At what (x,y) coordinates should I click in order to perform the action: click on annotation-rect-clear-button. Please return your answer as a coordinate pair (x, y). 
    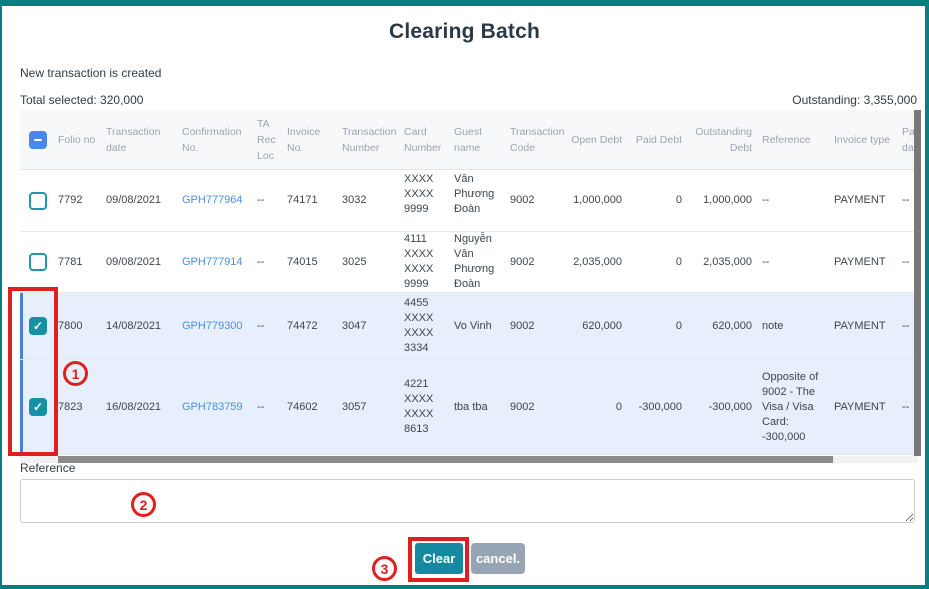
    Looking at the image, I should click on (438, 559).